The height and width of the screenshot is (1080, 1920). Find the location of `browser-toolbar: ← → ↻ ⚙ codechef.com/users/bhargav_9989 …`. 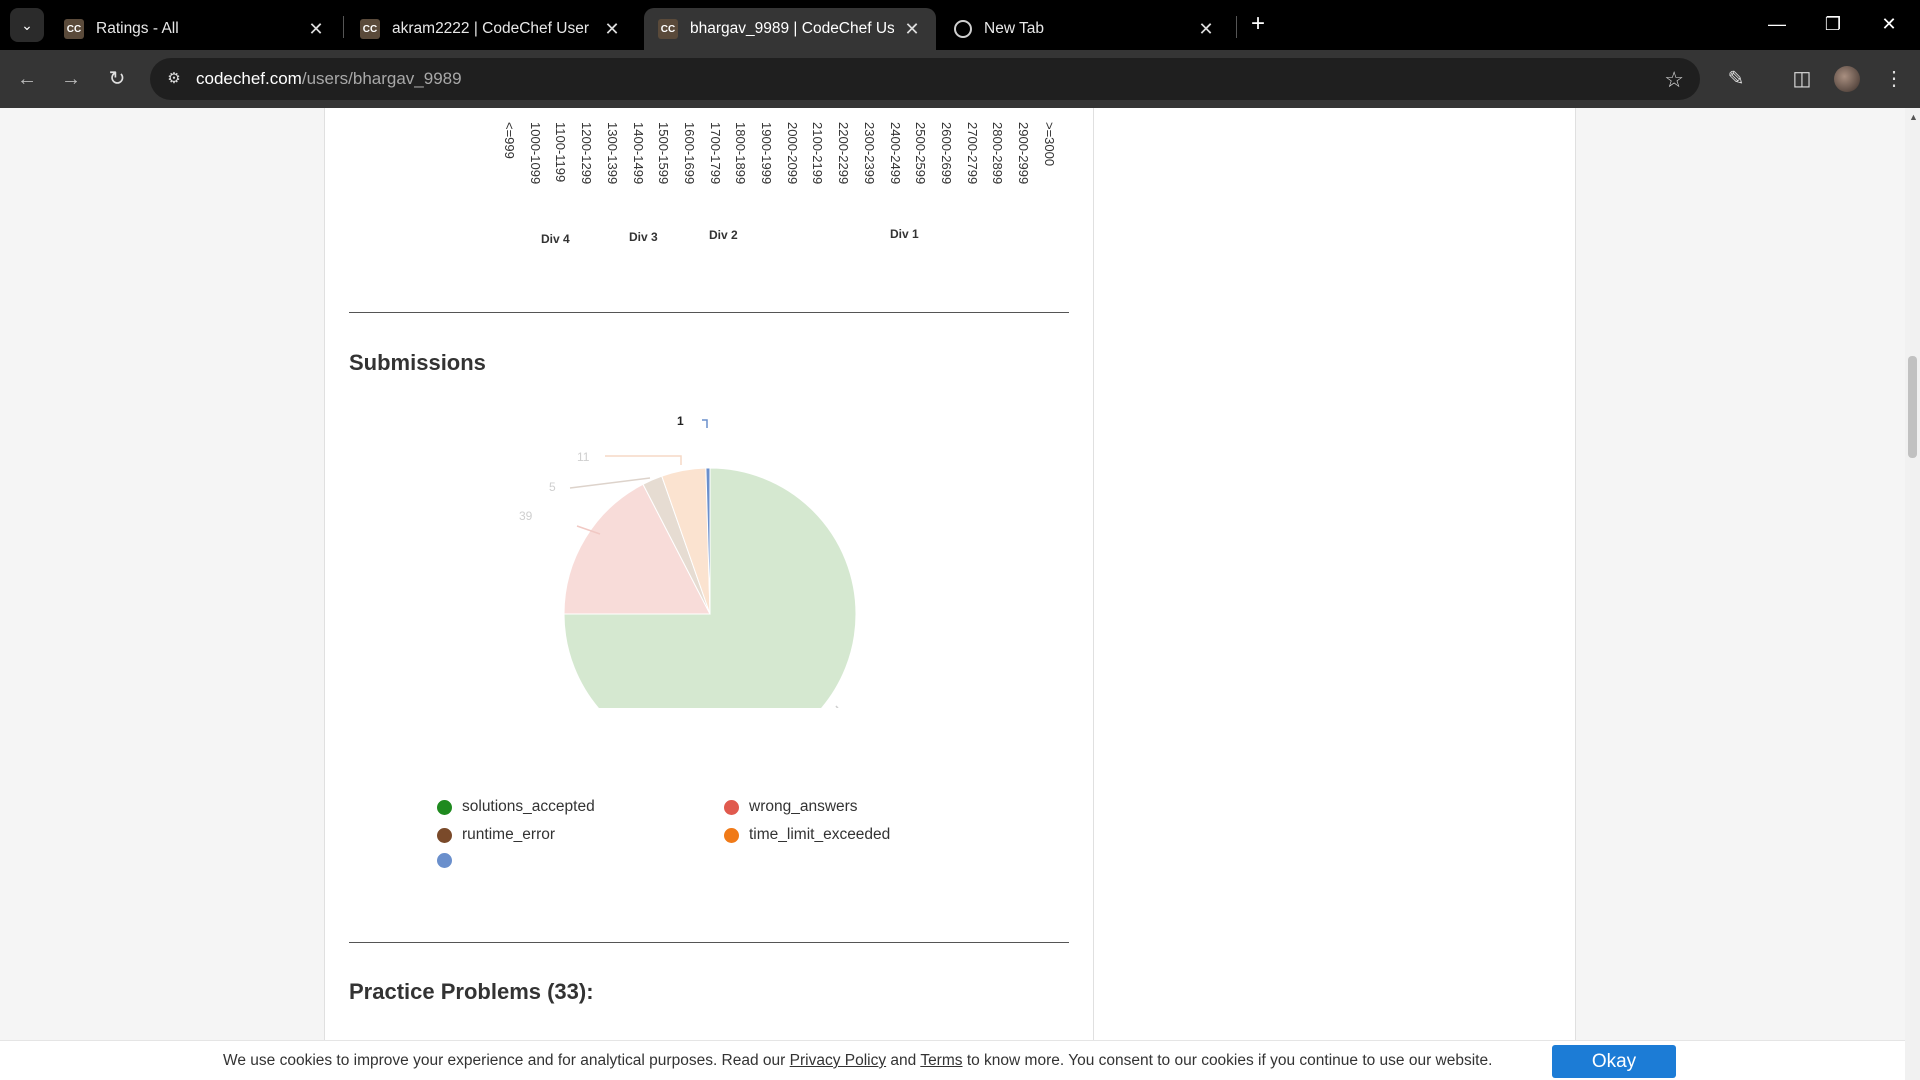

browser-toolbar: ← → ↻ ⚙ codechef.com/users/bhargav_9989 … is located at coordinates (960, 79).